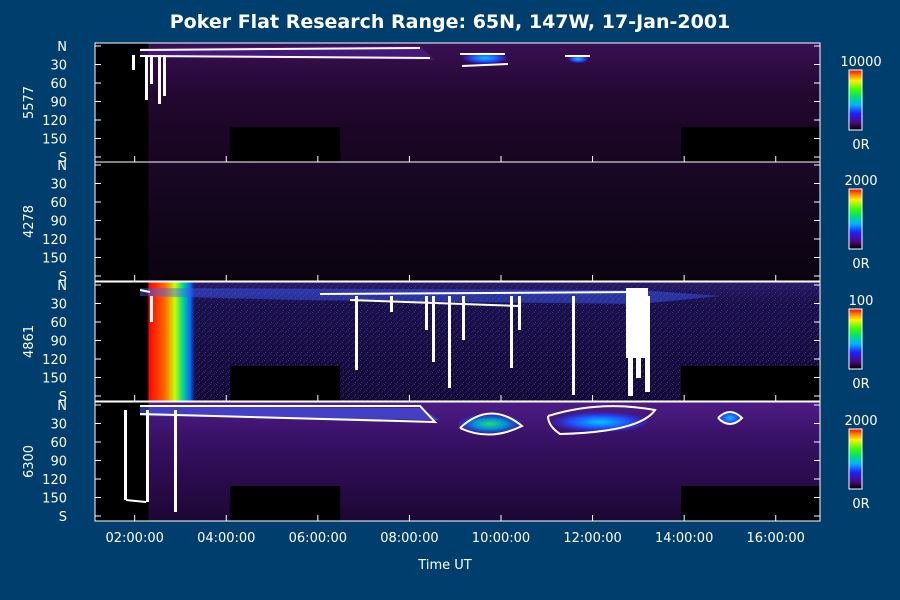 This screenshot has width=900, height=600. What do you see at coordinates (29, 102) in the screenshot?
I see `panel-ylabel: 5577` at bounding box center [29, 102].